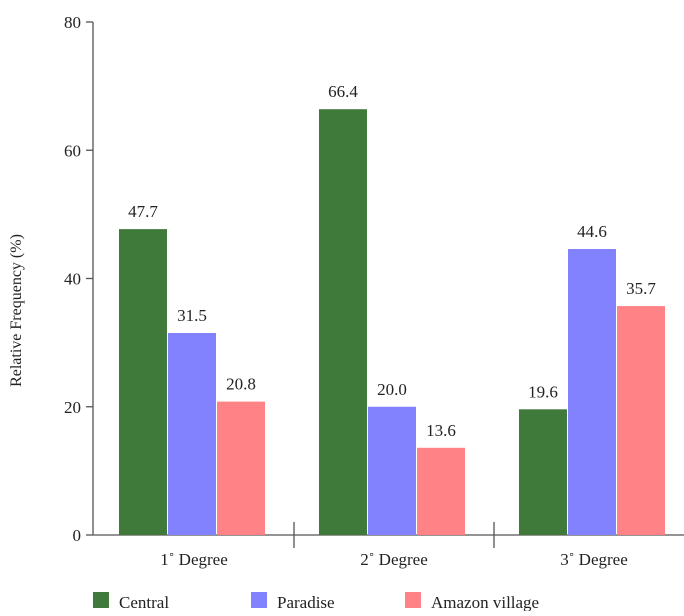 The width and height of the screenshot is (684, 616). I want to click on y-tick-label: 20, so click(72, 407).